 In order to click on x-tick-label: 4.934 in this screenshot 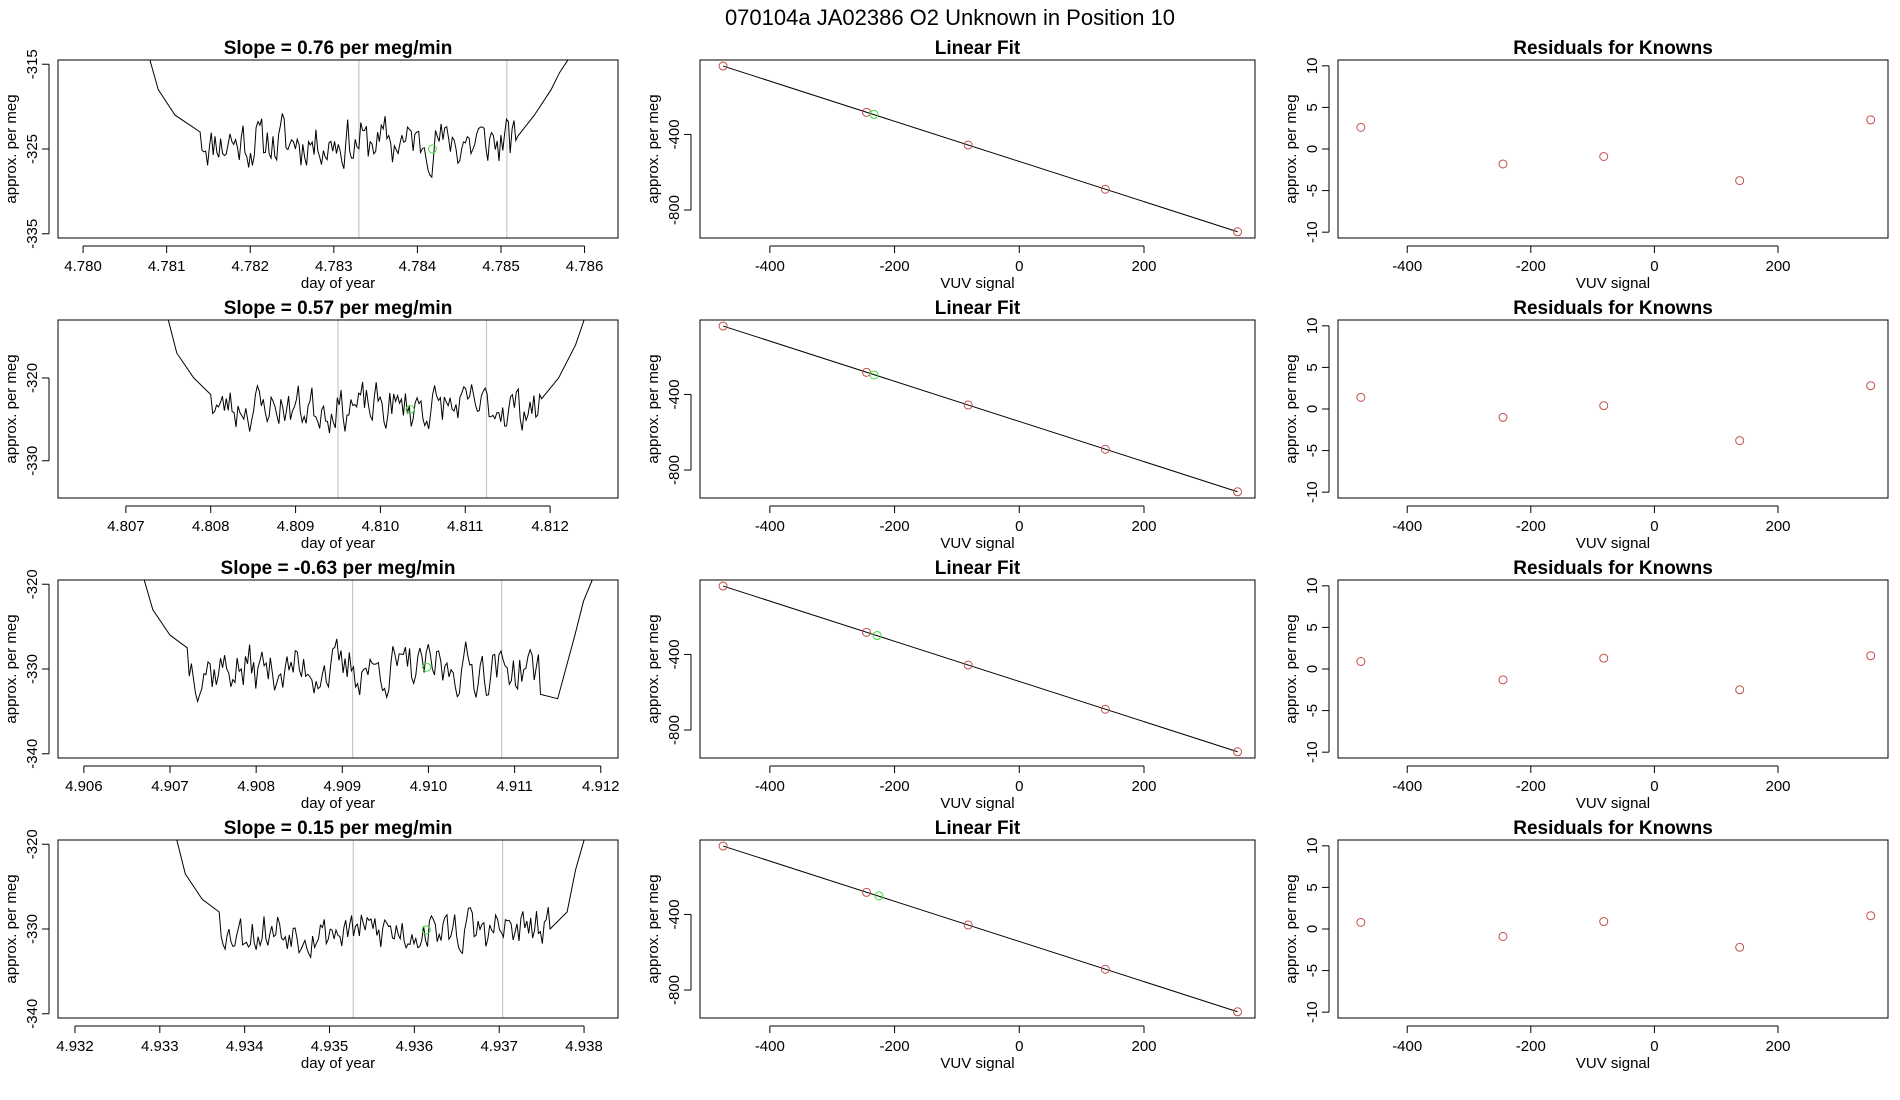, I will do `click(245, 1046)`.